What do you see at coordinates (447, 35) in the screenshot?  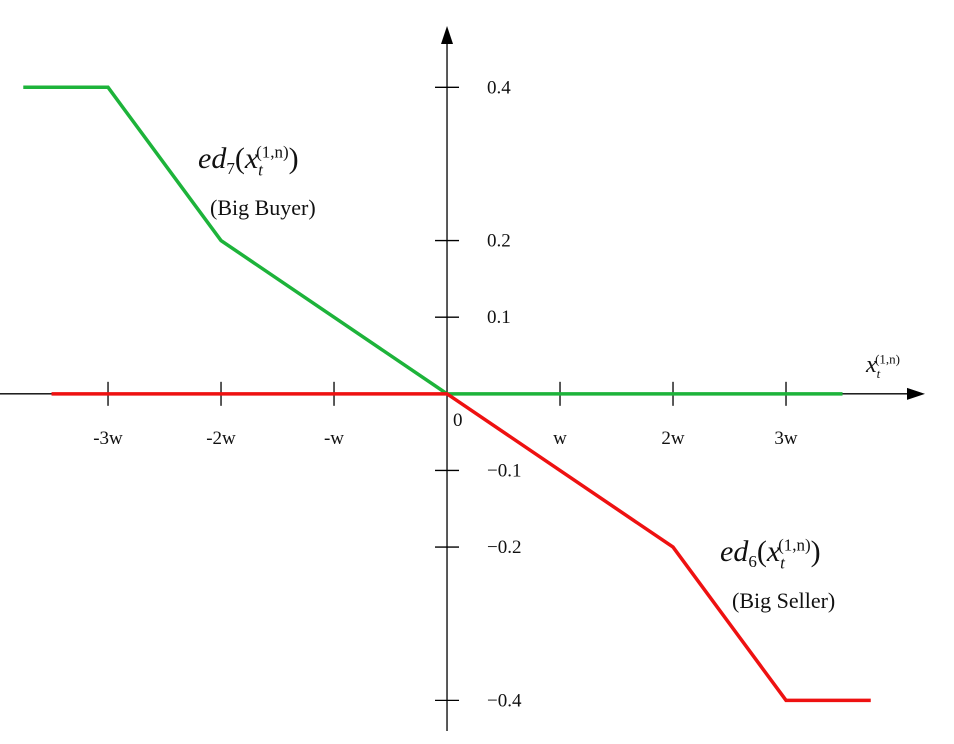 I see `y-axis-arrow` at bounding box center [447, 35].